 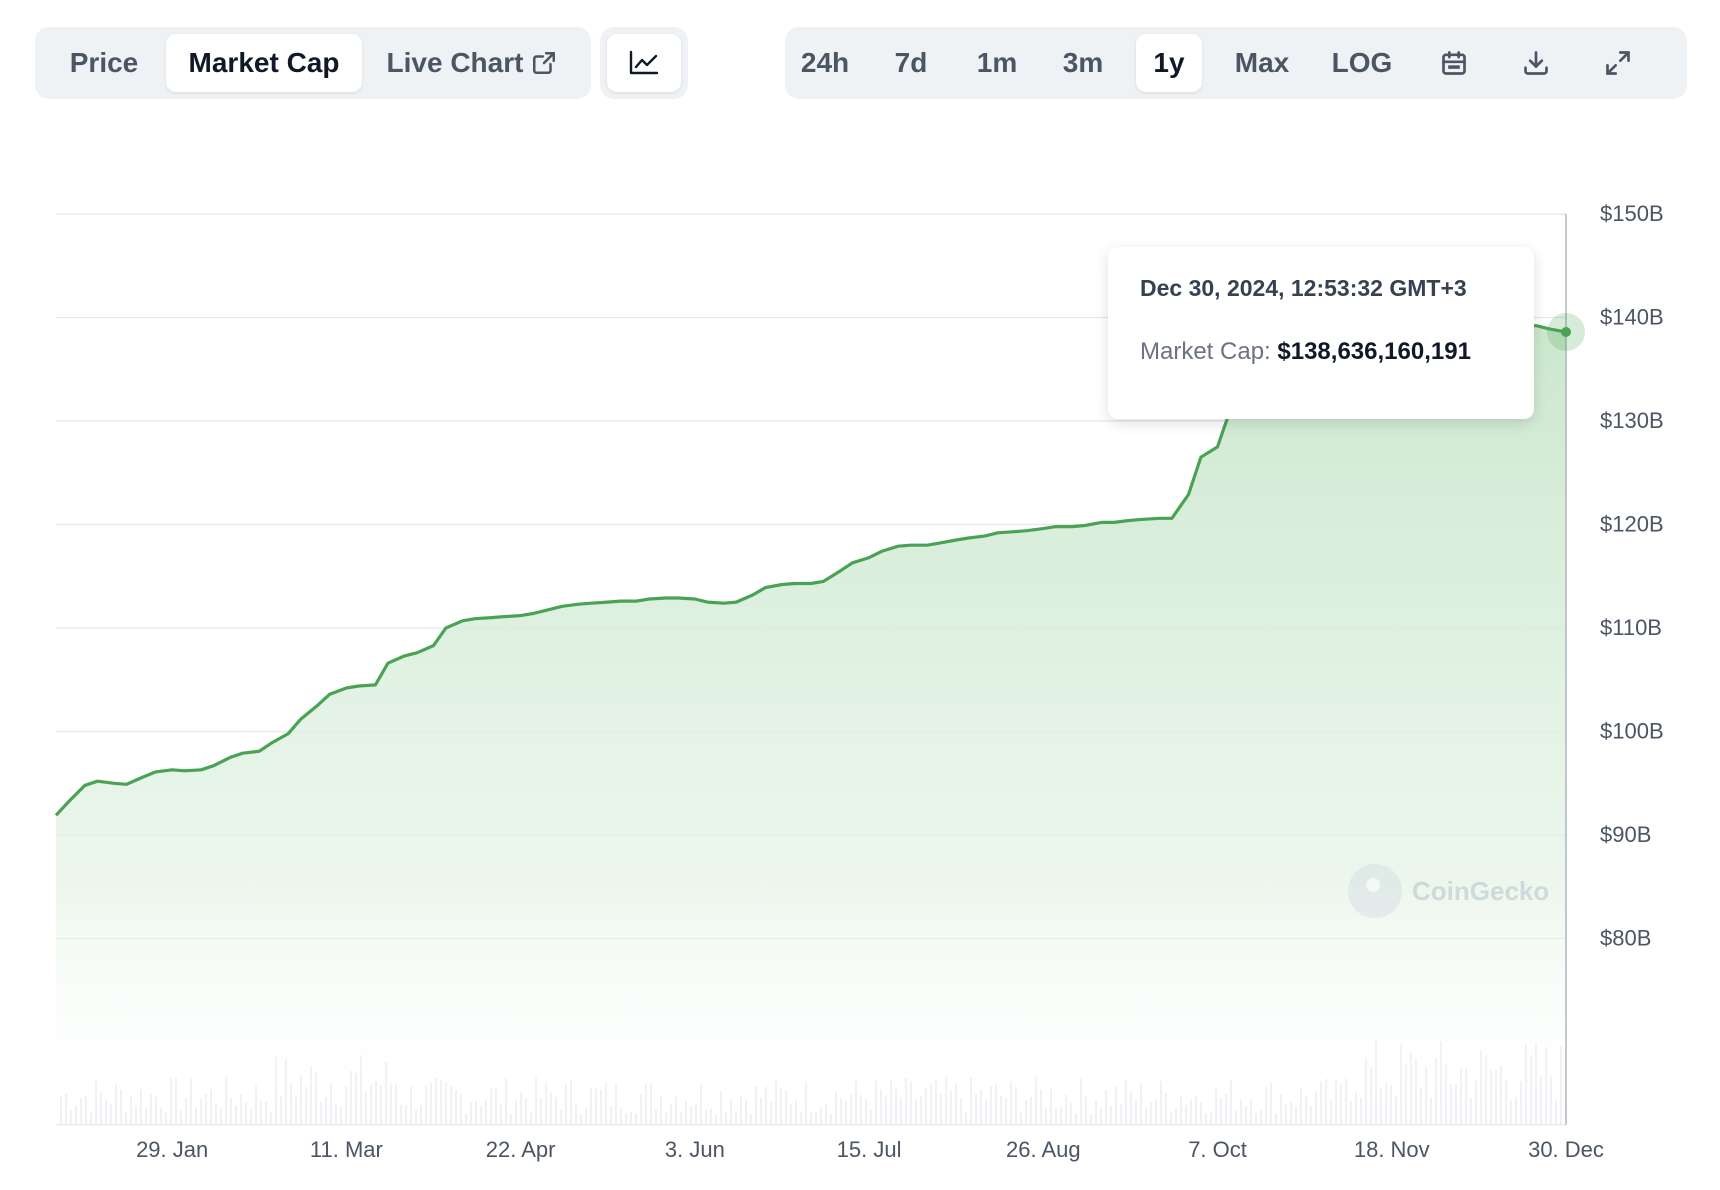 I want to click on watermark-text: CoinGecko, so click(x=1481, y=890).